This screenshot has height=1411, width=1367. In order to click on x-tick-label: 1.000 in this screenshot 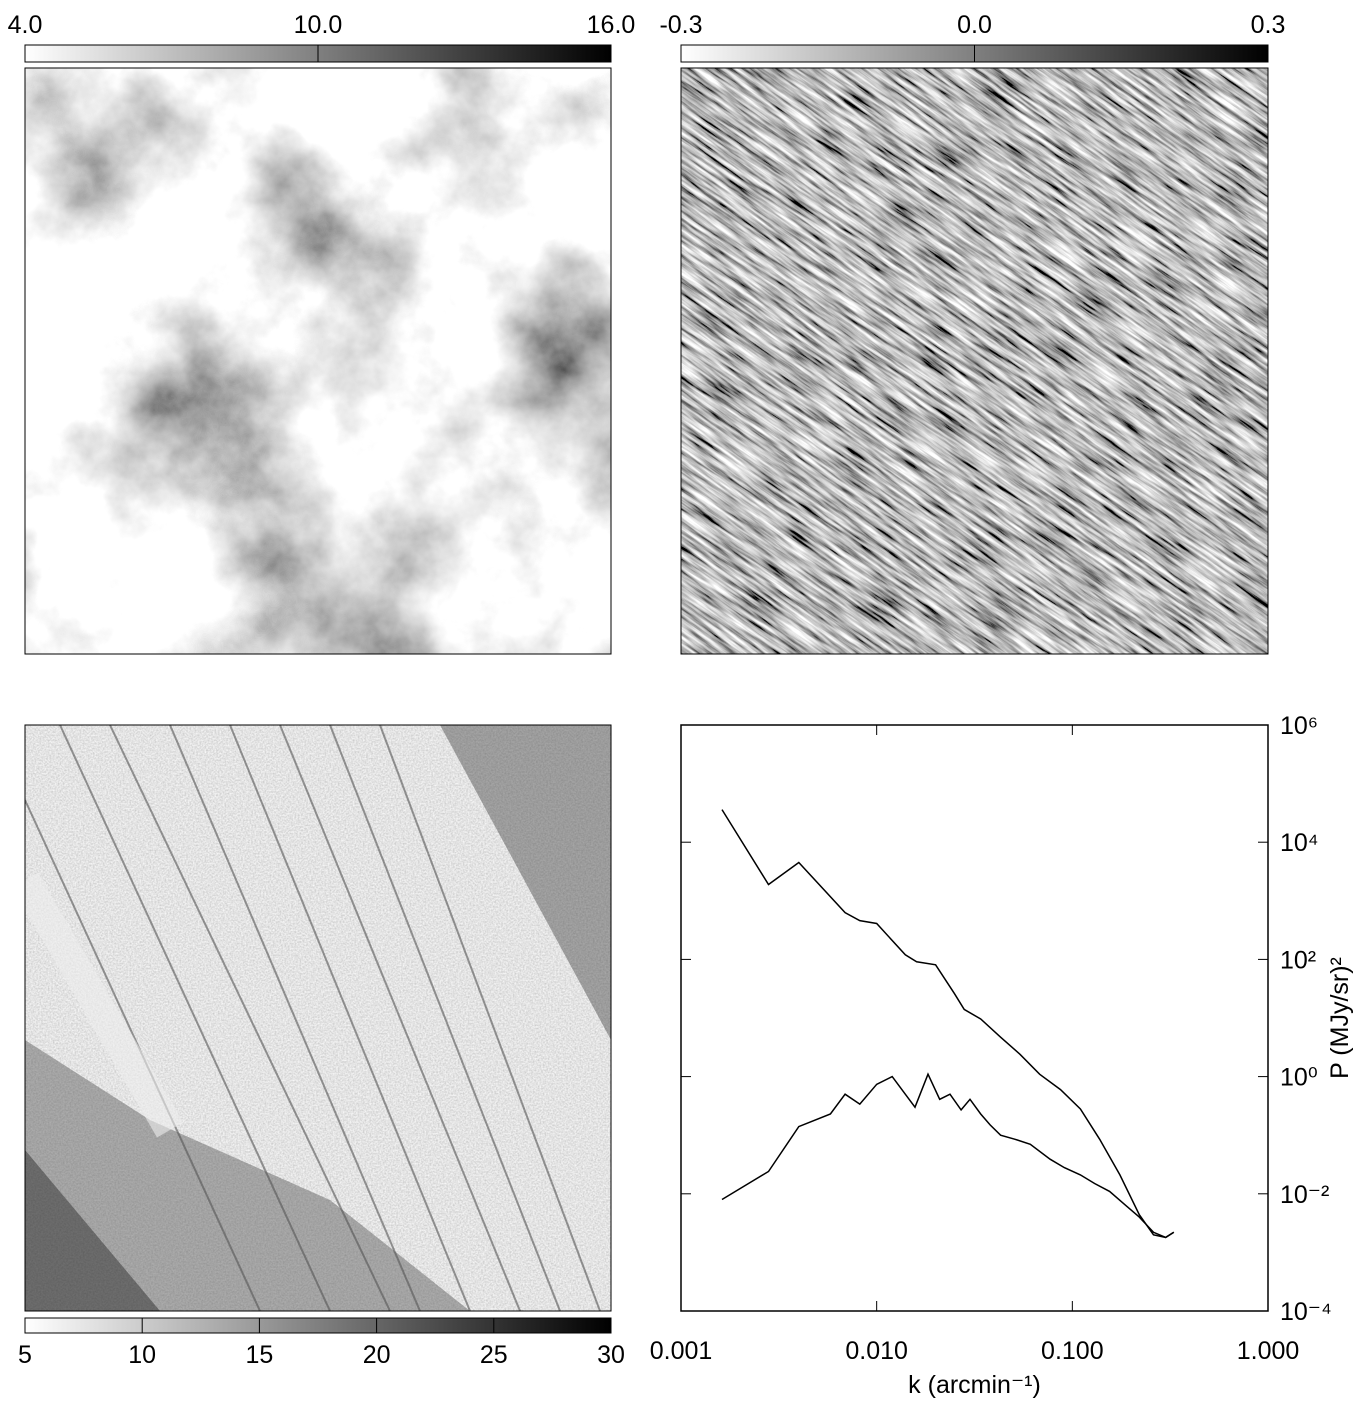, I will do `click(1268, 1351)`.